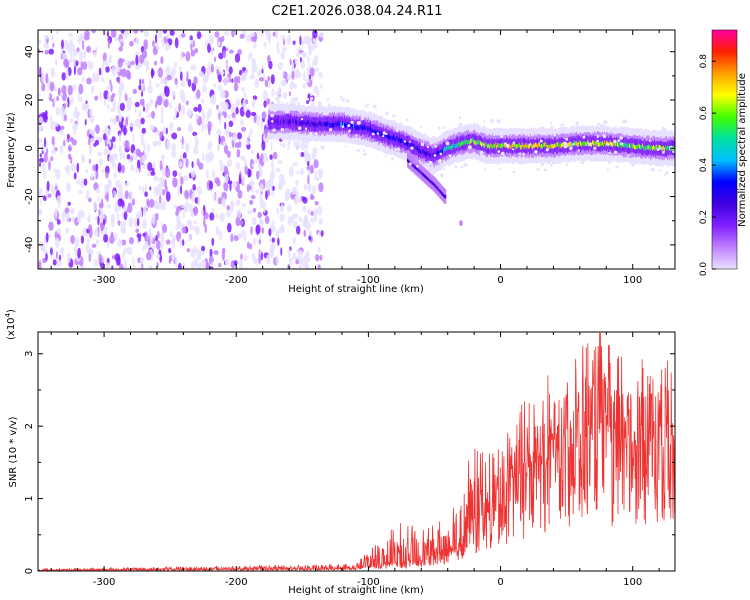 The image size is (750, 600). What do you see at coordinates (29, 100) in the screenshot?
I see `y-tick-label: 20` at bounding box center [29, 100].